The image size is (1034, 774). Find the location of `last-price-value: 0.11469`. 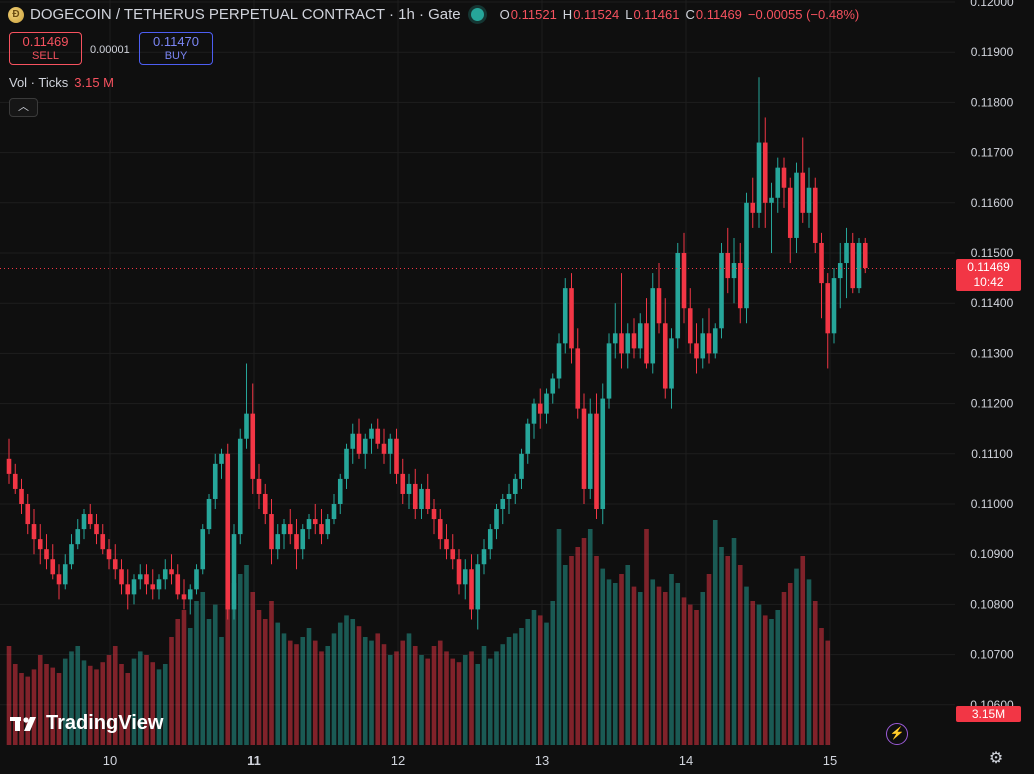

last-price-value: 0.11469 is located at coordinates (988, 267).